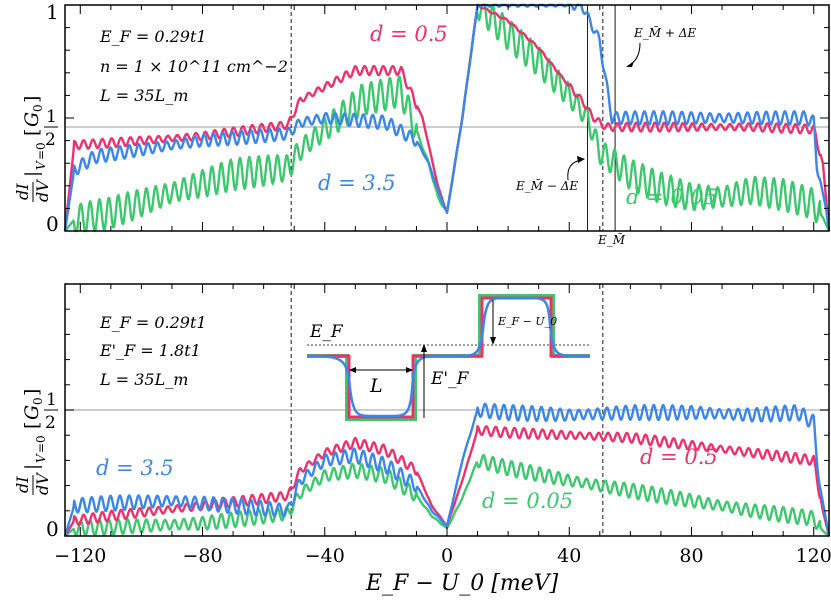 This screenshot has width=831, height=601. Describe the element at coordinates (326, 332) in the screenshot. I see `inset-ef-label: E_F` at that location.